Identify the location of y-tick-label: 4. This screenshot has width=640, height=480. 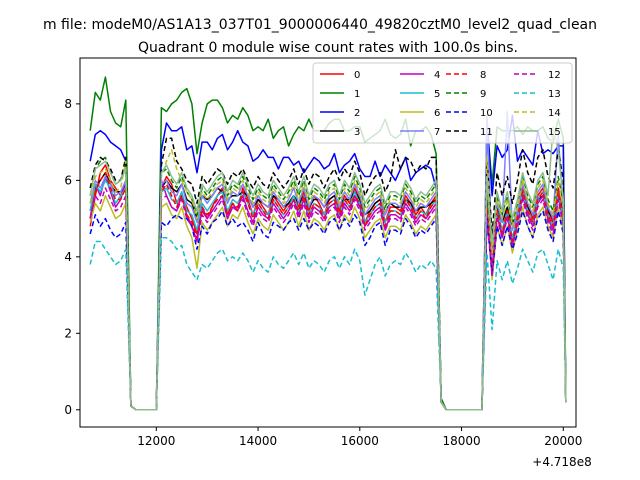
(68, 257).